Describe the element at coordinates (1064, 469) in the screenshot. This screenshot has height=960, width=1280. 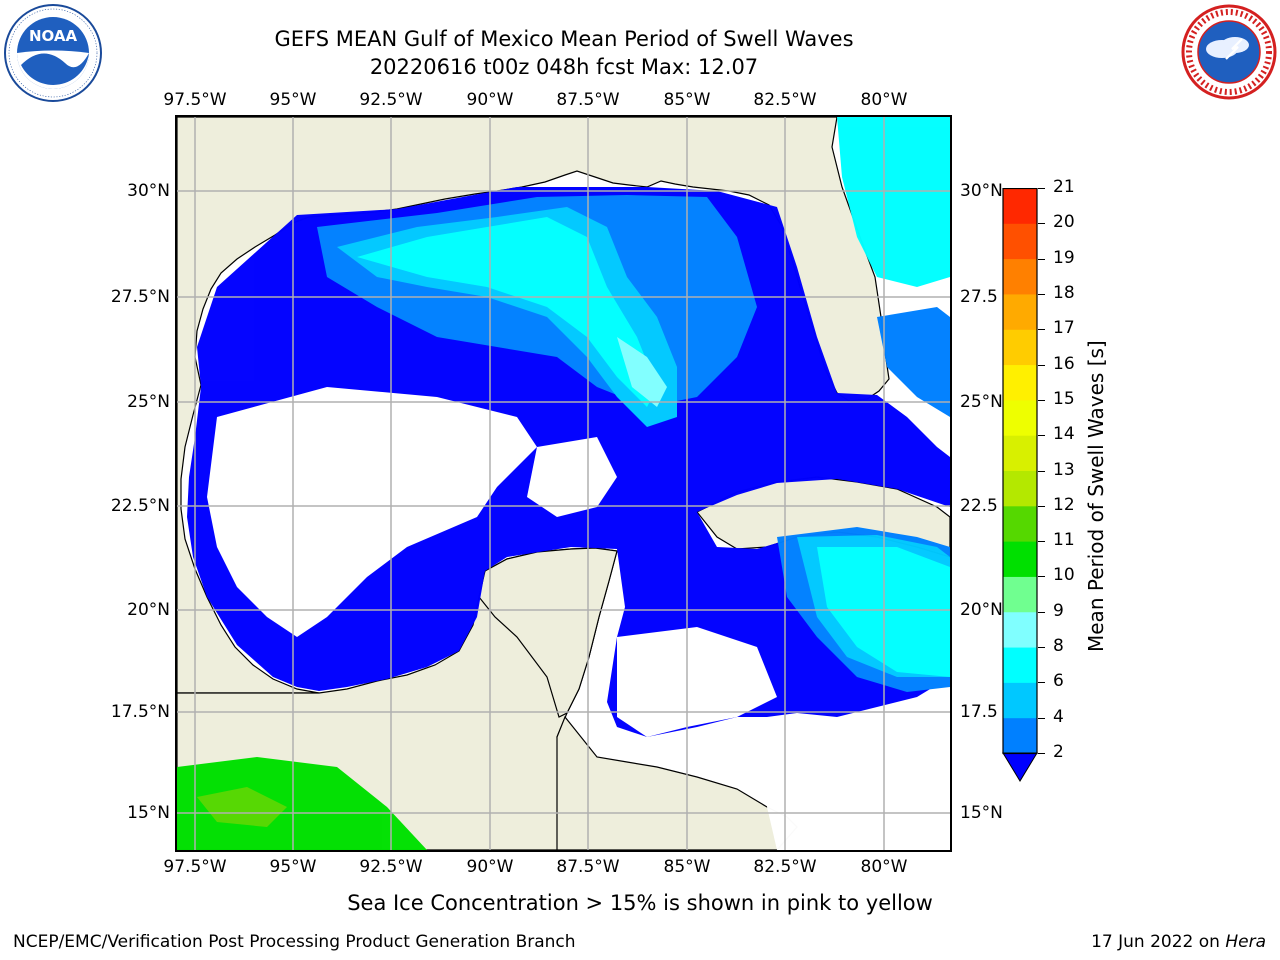
I see `colorbar-tick-label: 13` at that location.